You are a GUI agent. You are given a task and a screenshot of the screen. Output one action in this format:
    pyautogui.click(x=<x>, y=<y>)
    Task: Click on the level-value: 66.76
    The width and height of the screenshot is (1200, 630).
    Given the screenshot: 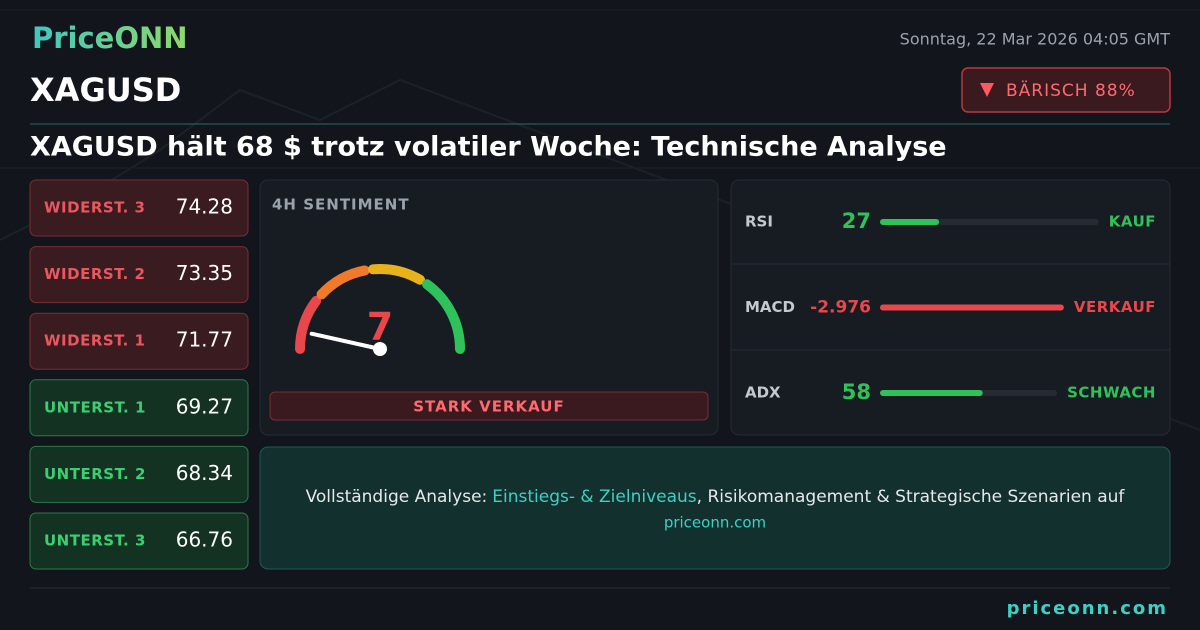 What is the action you would take?
    pyautogui.click(x=204, y=540)
    